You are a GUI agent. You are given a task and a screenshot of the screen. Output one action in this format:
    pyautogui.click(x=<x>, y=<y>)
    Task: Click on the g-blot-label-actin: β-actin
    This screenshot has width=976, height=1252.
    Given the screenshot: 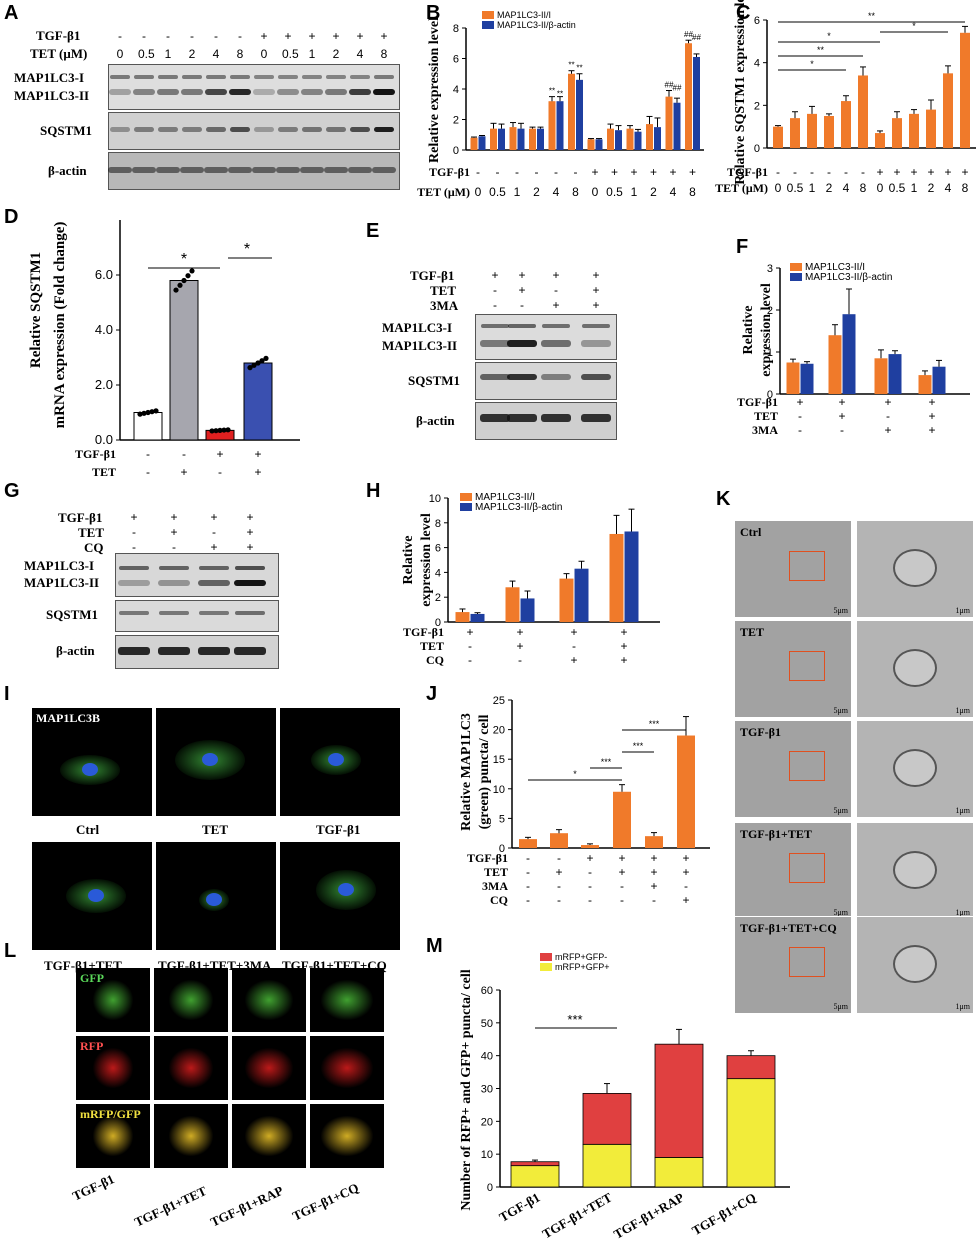 What is the action you would take?
    pyautogui.click(x=75, y=650)
    